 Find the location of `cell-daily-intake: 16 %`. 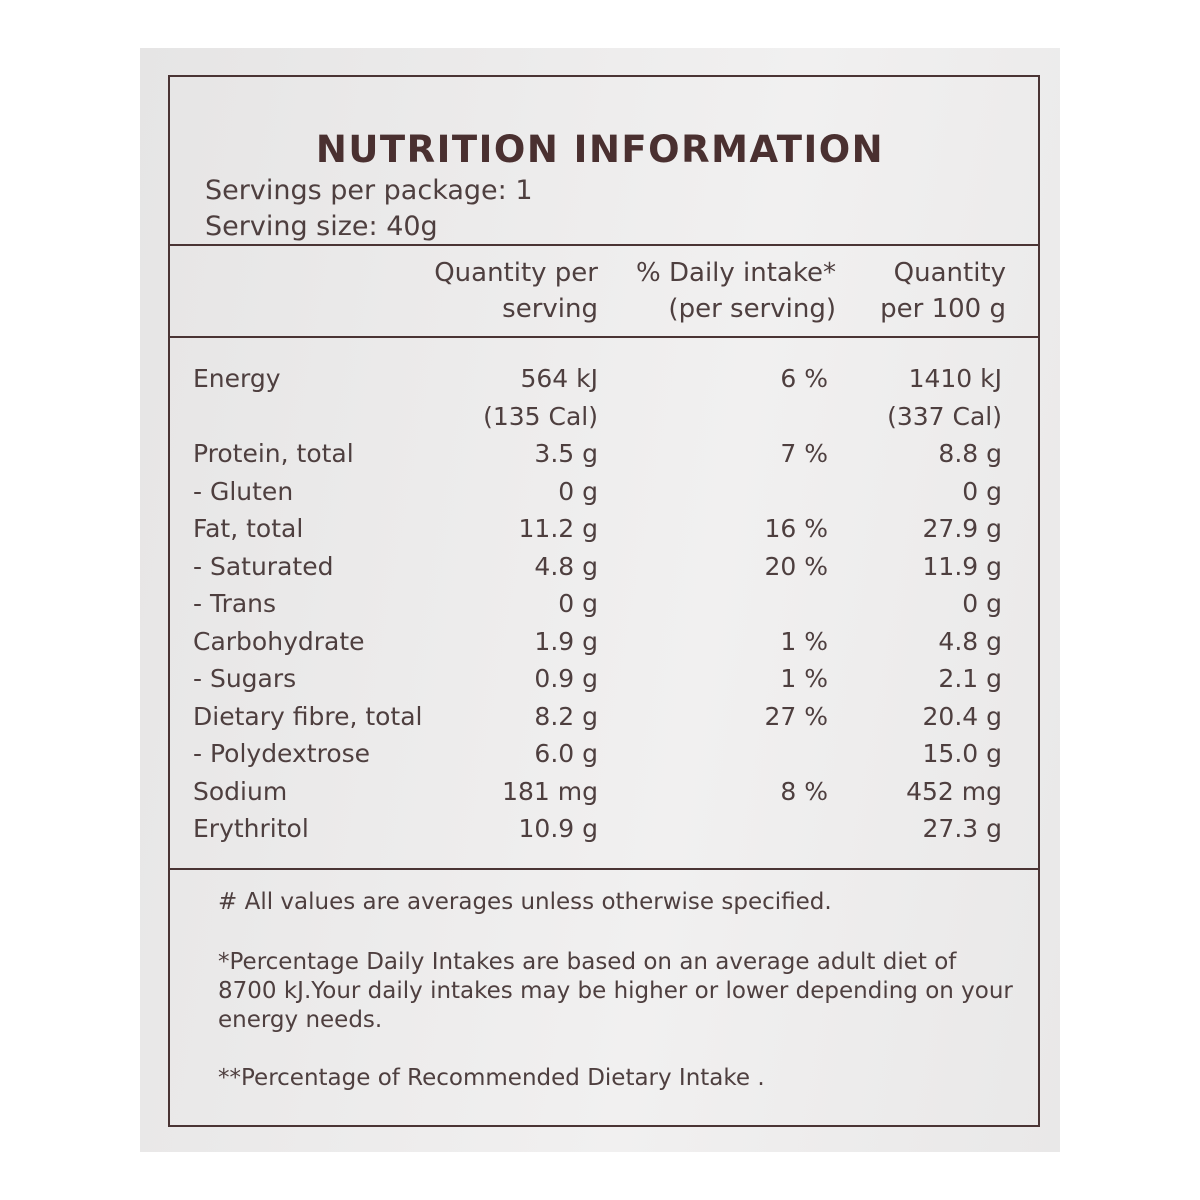

cell-daily-intake: 16 % is located at coordinates (796, 528).